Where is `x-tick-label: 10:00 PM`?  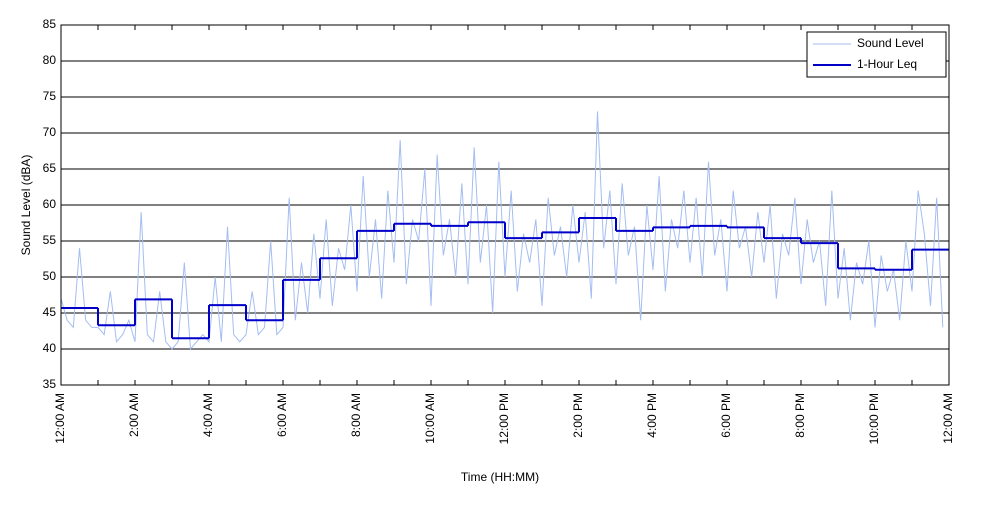 x-tick-label: 10:00 PM is located at coordinates (874, 418).